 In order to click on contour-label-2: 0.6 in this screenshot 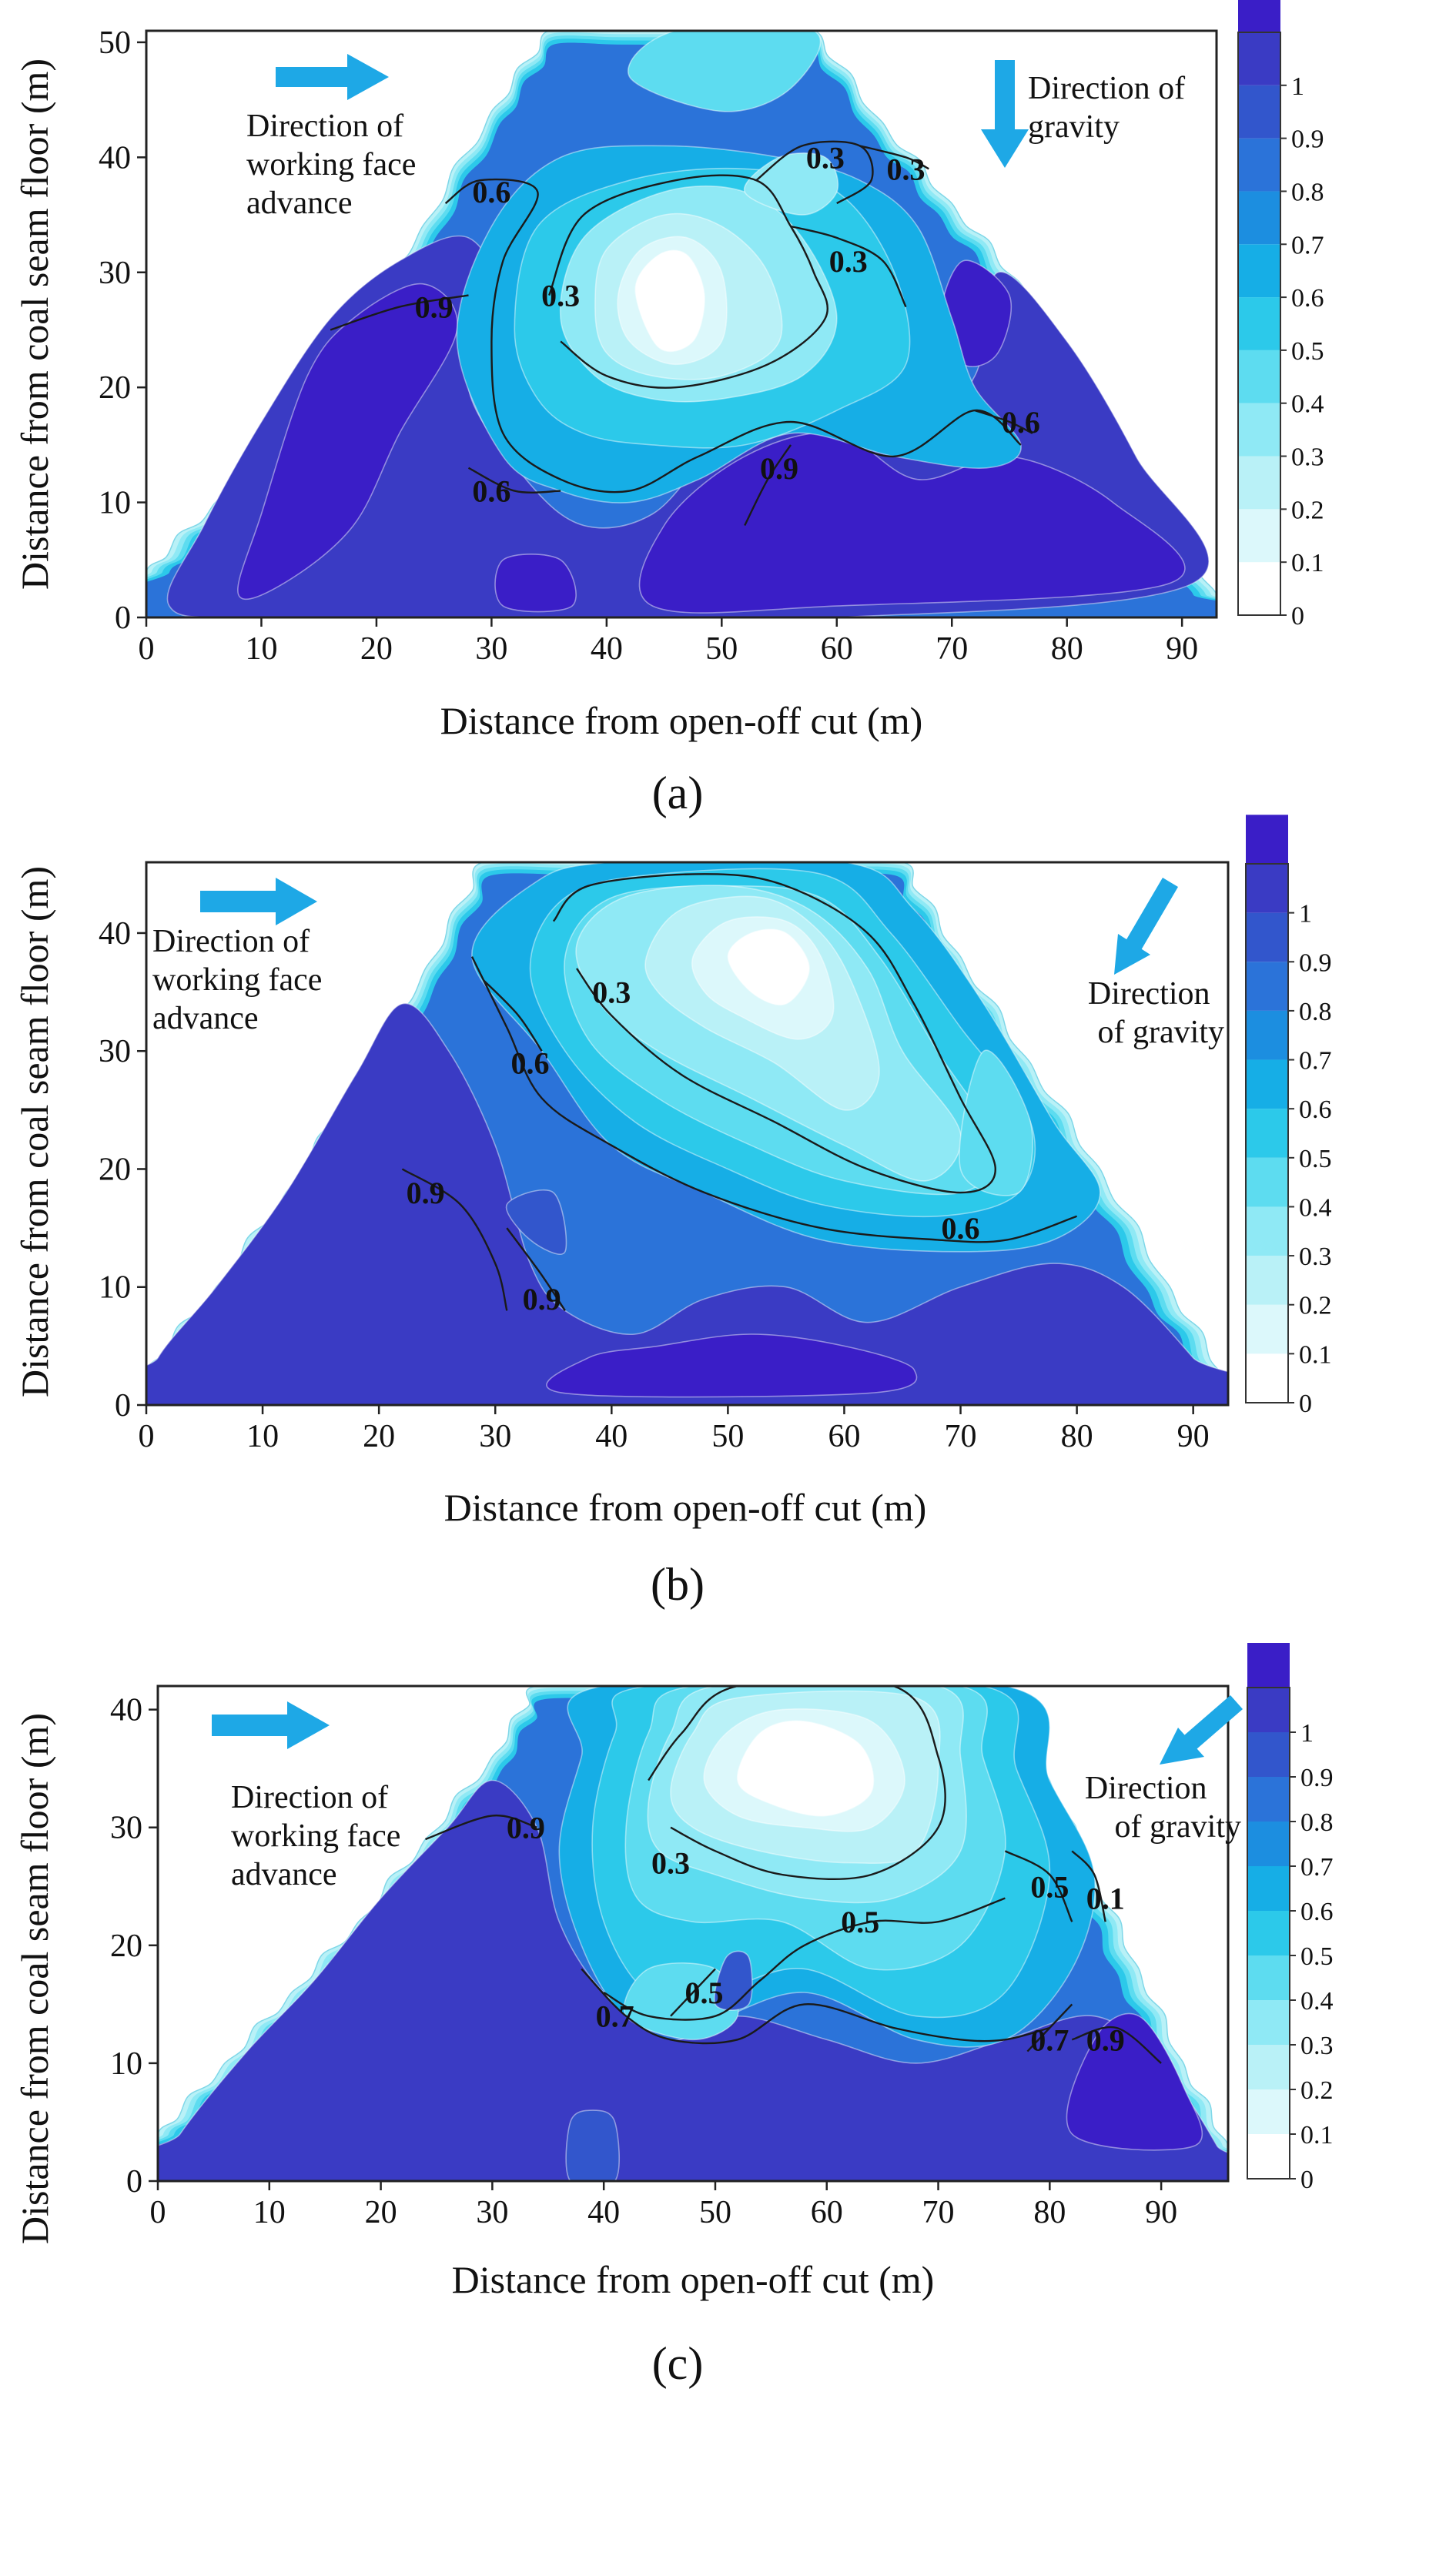, I will do `click(961, 1228)`.